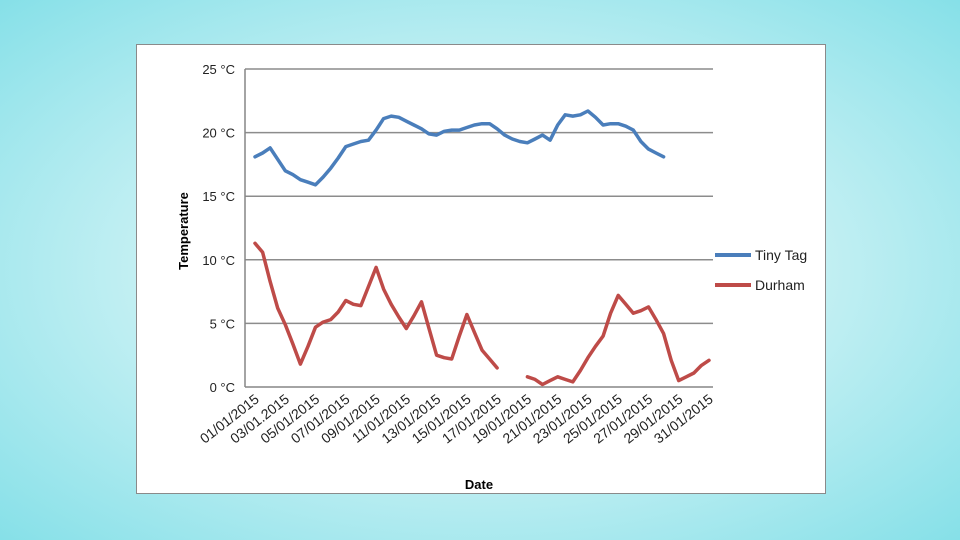 The height and width of the screenshot is (540, 960). Describe the element at coordinates (479, 484) in the screenshot. I see `x-axis-title: Date` at that location.